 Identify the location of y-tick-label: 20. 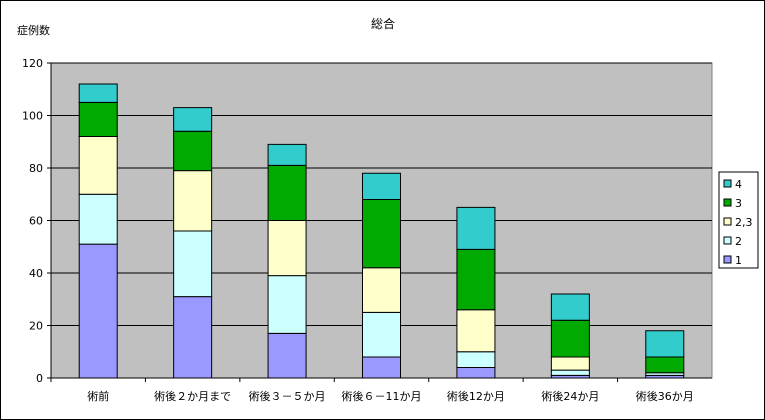
(36, 326).